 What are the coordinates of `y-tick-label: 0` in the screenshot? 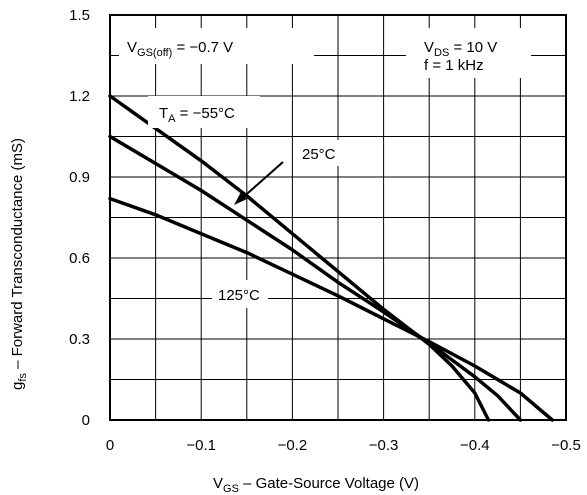 It's located at (86, 420).